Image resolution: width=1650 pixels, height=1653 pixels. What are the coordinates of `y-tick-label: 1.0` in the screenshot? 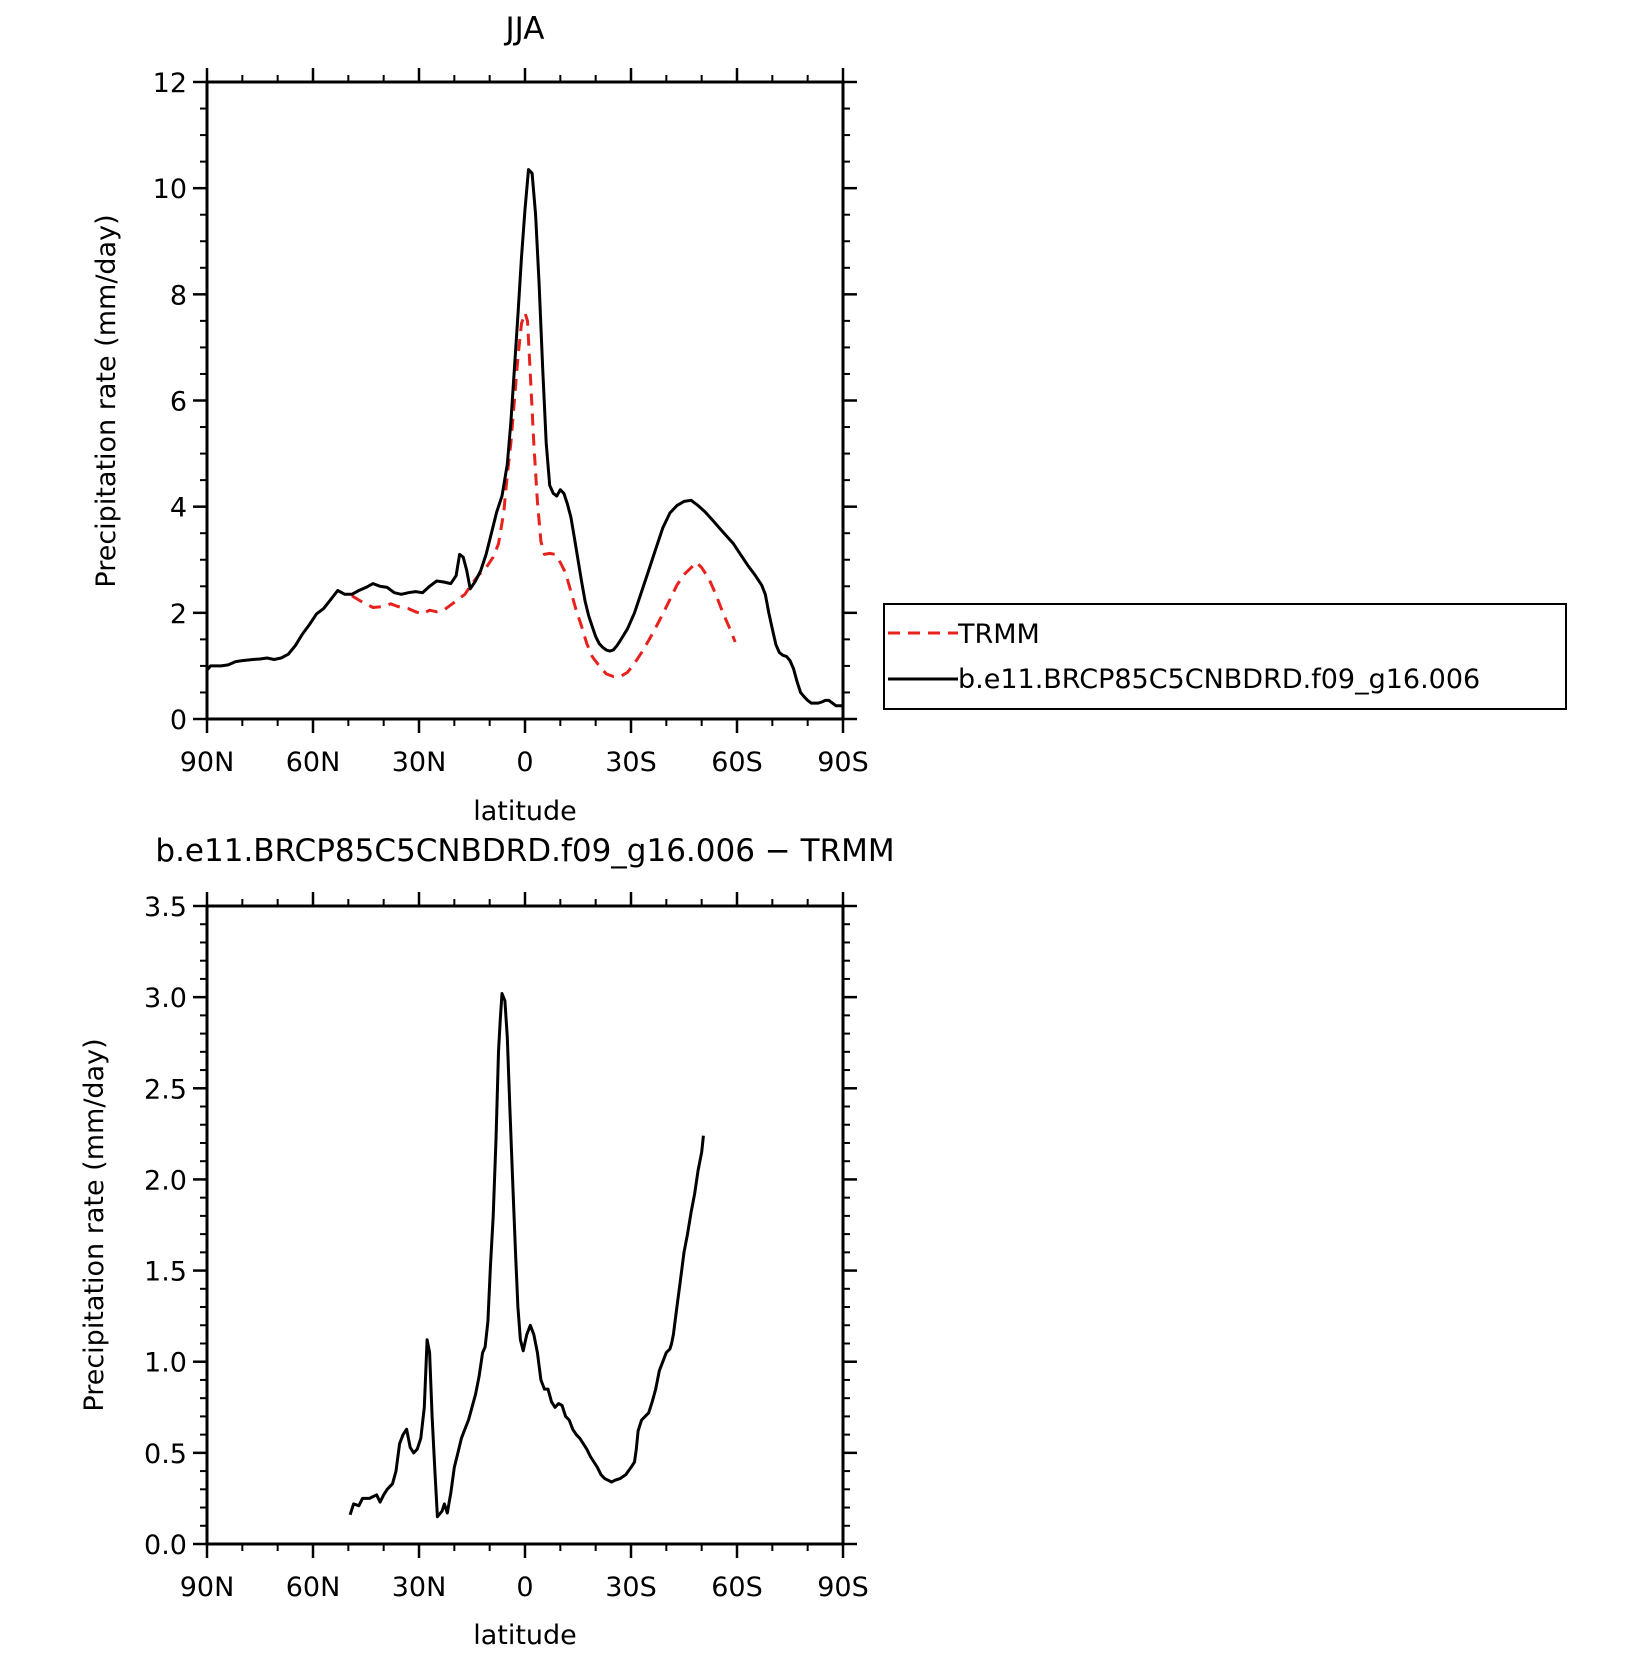 It's located at (165, 1363).